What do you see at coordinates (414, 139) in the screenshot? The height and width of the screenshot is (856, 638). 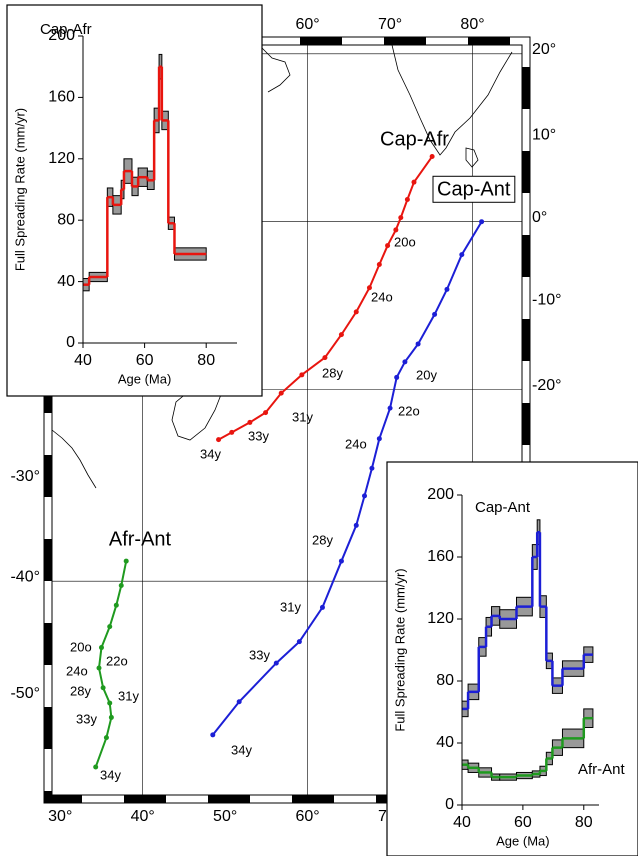 I see `track-name: Cap-Afr` at bounding box center [414, 139].